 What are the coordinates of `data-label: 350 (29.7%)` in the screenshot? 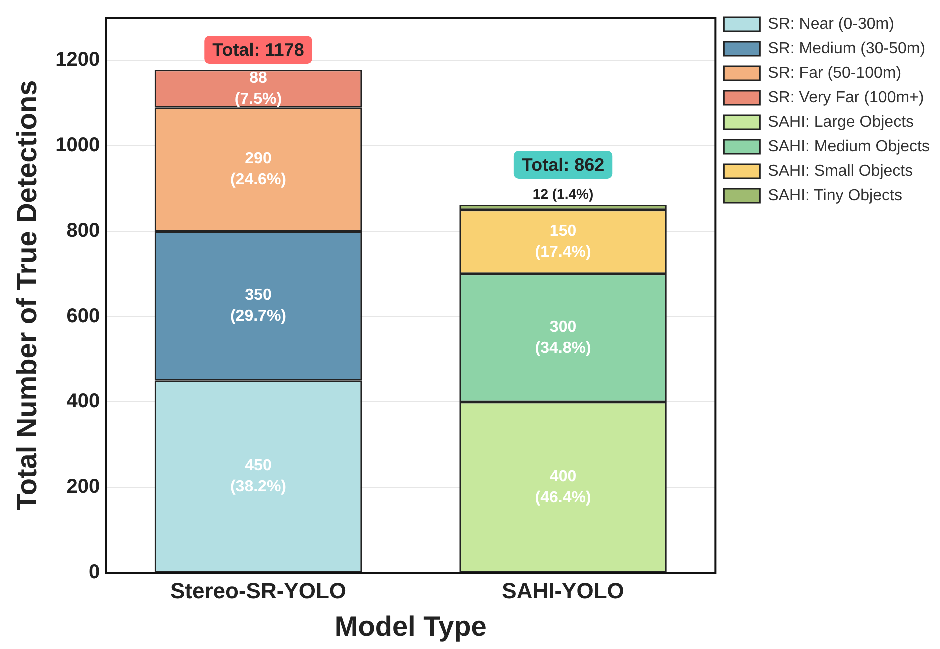 It's located at (258, 306).